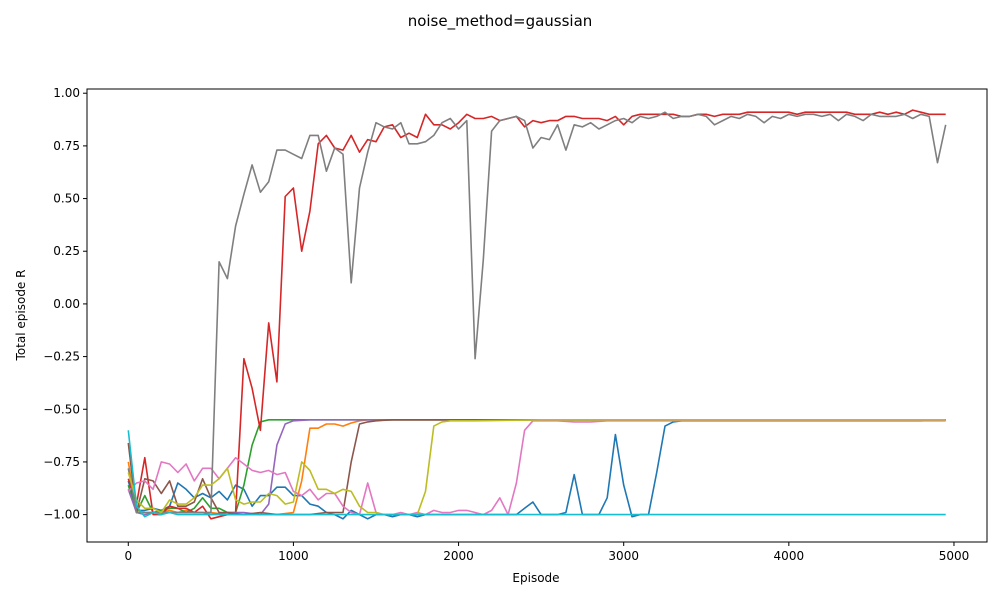 Image resolution: width=1000 pixels, height=600 pixels. I want to click on y-axis-label: Total episode R, so click(21, 316).